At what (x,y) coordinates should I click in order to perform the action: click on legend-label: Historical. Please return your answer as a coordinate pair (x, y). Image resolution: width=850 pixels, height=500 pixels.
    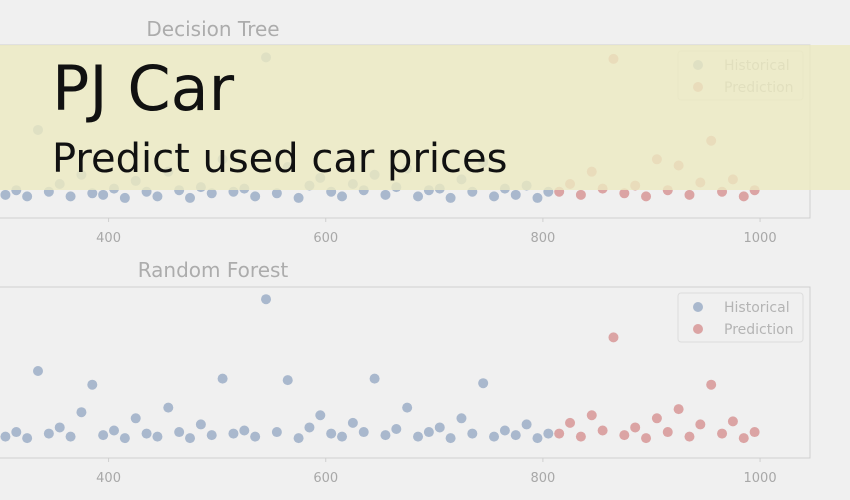
    Looking at the image, I should click on (757, 308).